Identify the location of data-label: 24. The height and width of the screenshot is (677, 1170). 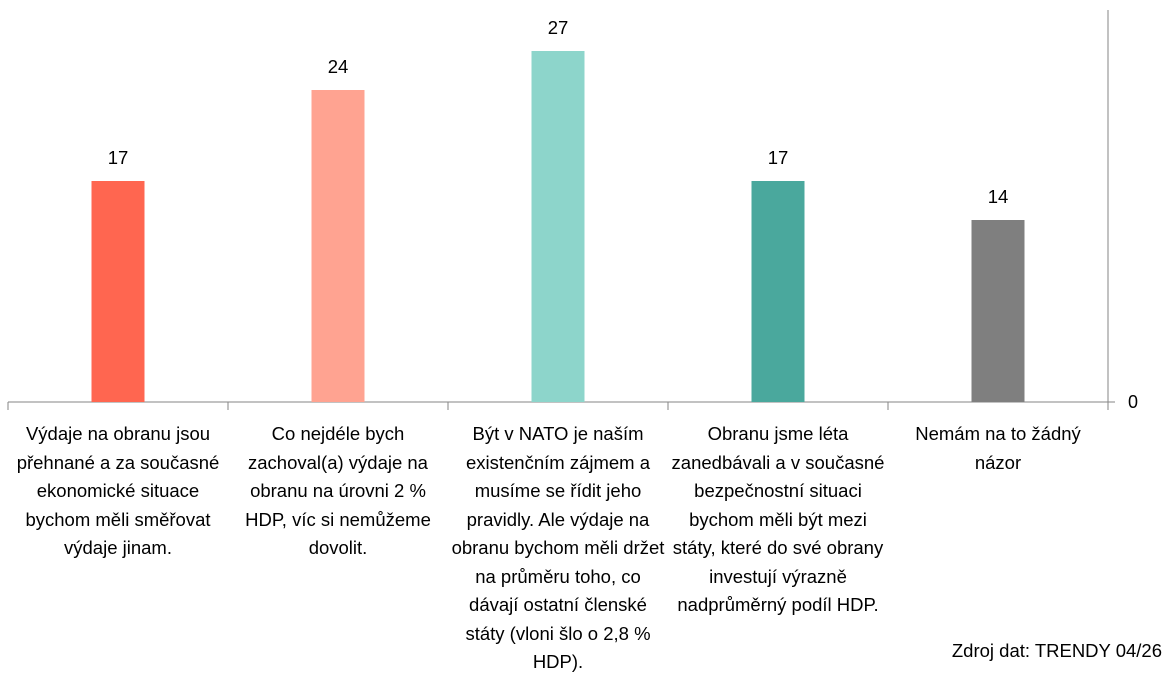
(338, 66).